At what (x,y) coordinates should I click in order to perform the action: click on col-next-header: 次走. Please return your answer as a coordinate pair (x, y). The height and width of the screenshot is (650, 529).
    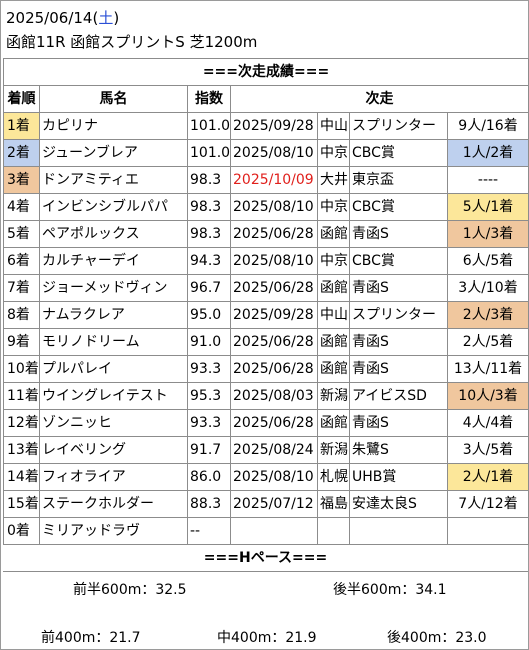
    Looking at the image, I should click on (379, 99).